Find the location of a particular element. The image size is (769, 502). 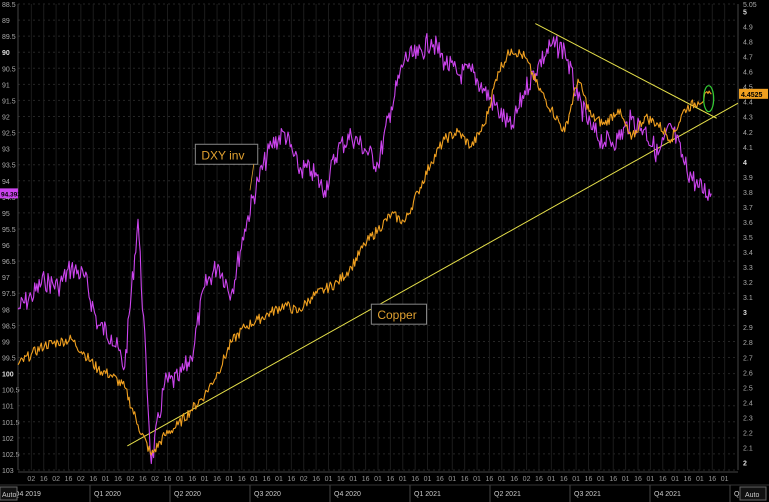

right-tick-label: 4.1 is located at coordinates (748, 148).